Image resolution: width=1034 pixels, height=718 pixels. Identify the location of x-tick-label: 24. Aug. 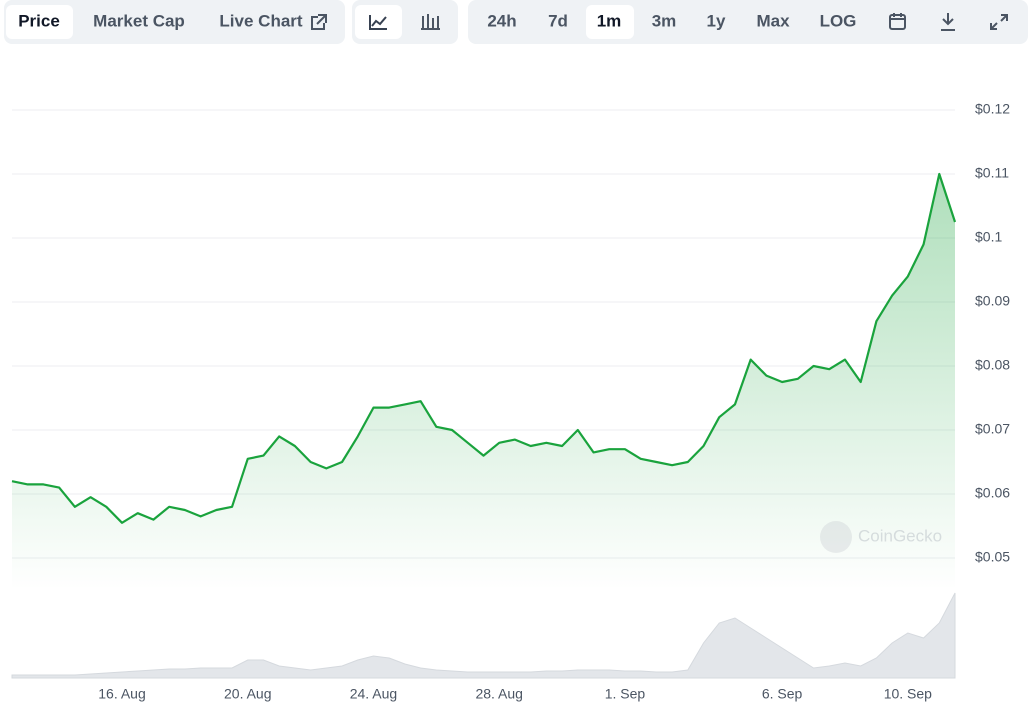
(374, 694).